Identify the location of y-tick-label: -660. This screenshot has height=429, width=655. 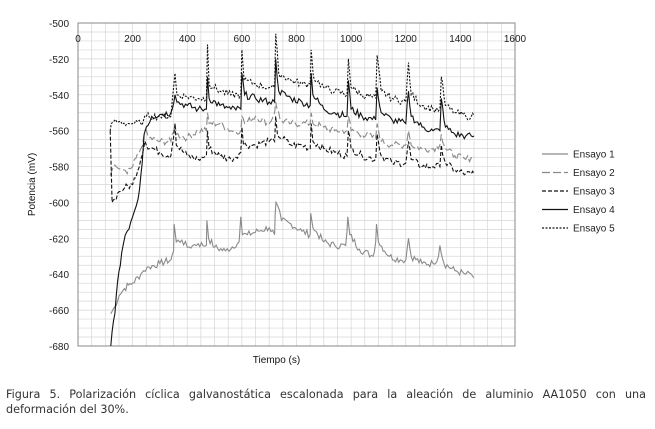
(59, 311).